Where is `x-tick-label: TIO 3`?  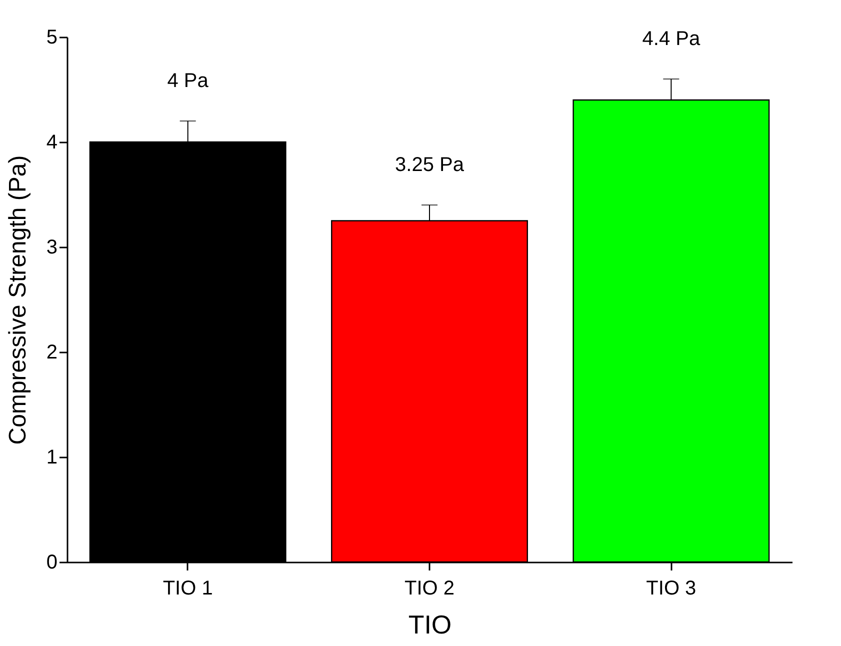 x-tick-label: TIO 3 is located at coordinates (671, 589).